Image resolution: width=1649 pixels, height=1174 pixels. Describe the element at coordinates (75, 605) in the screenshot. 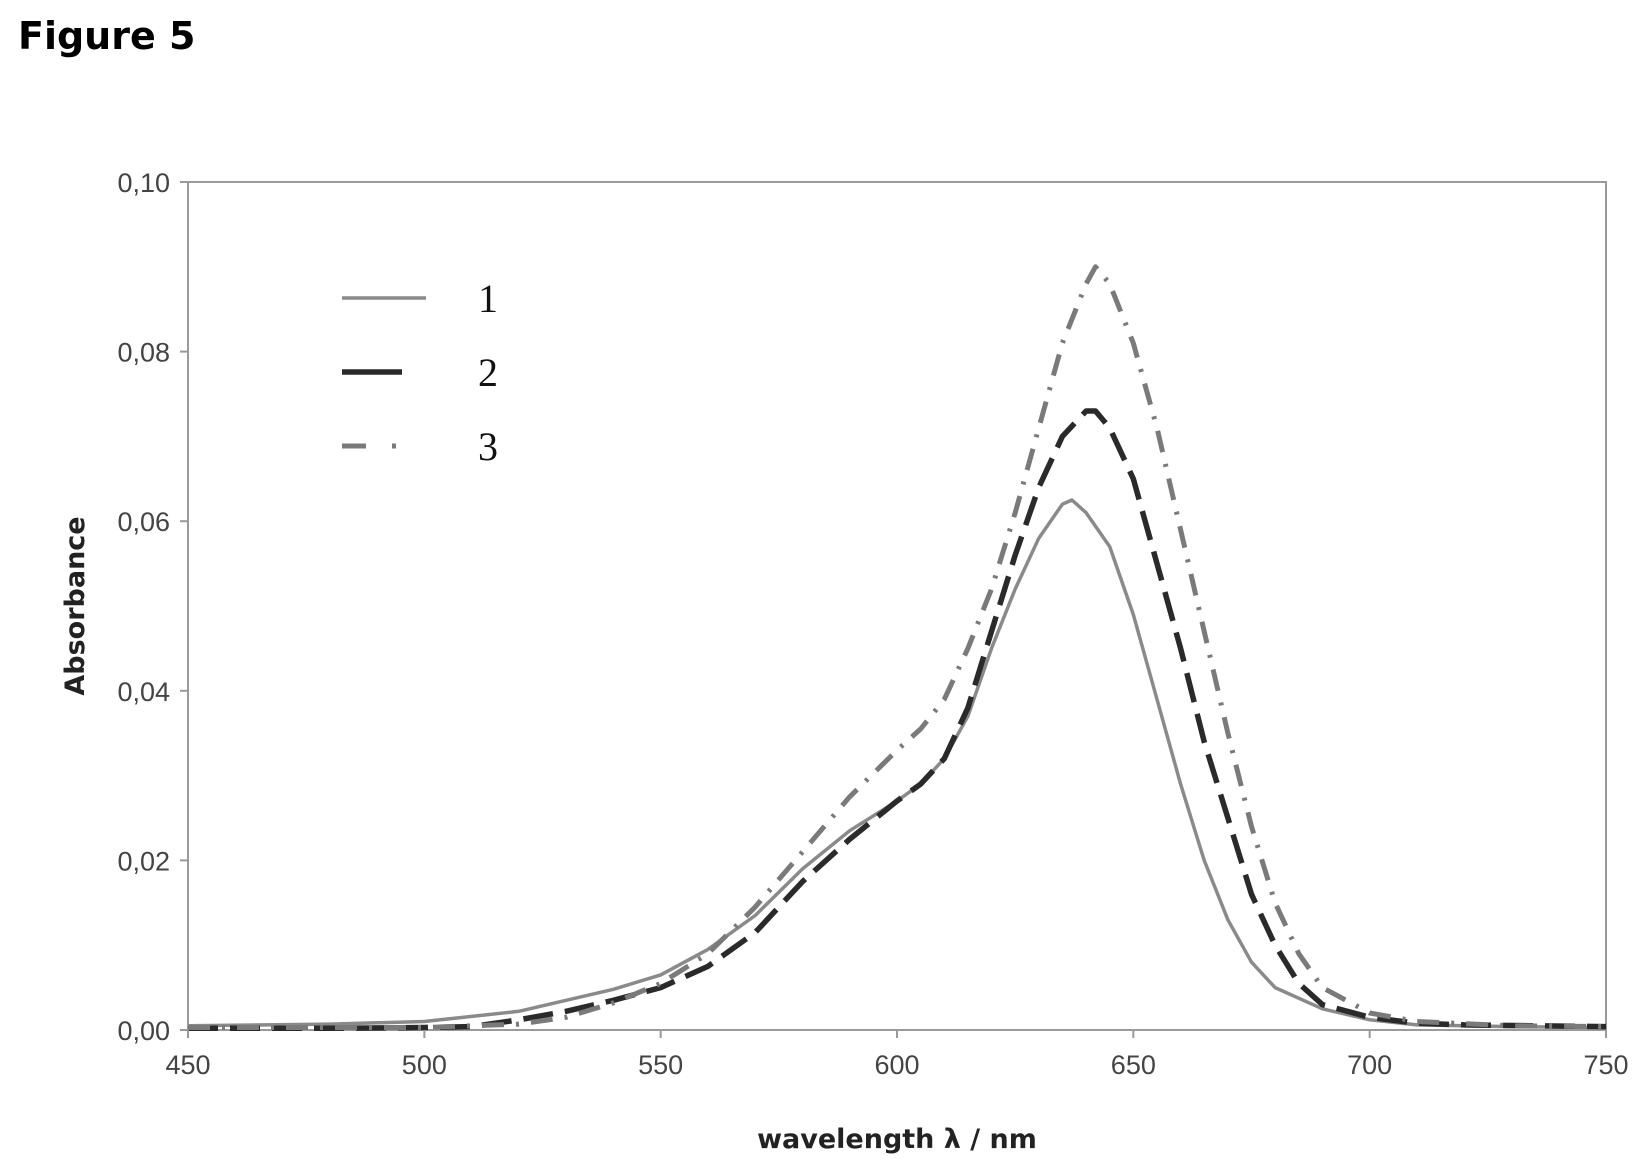

I see `y-axis-title: Absorbance` at that location.